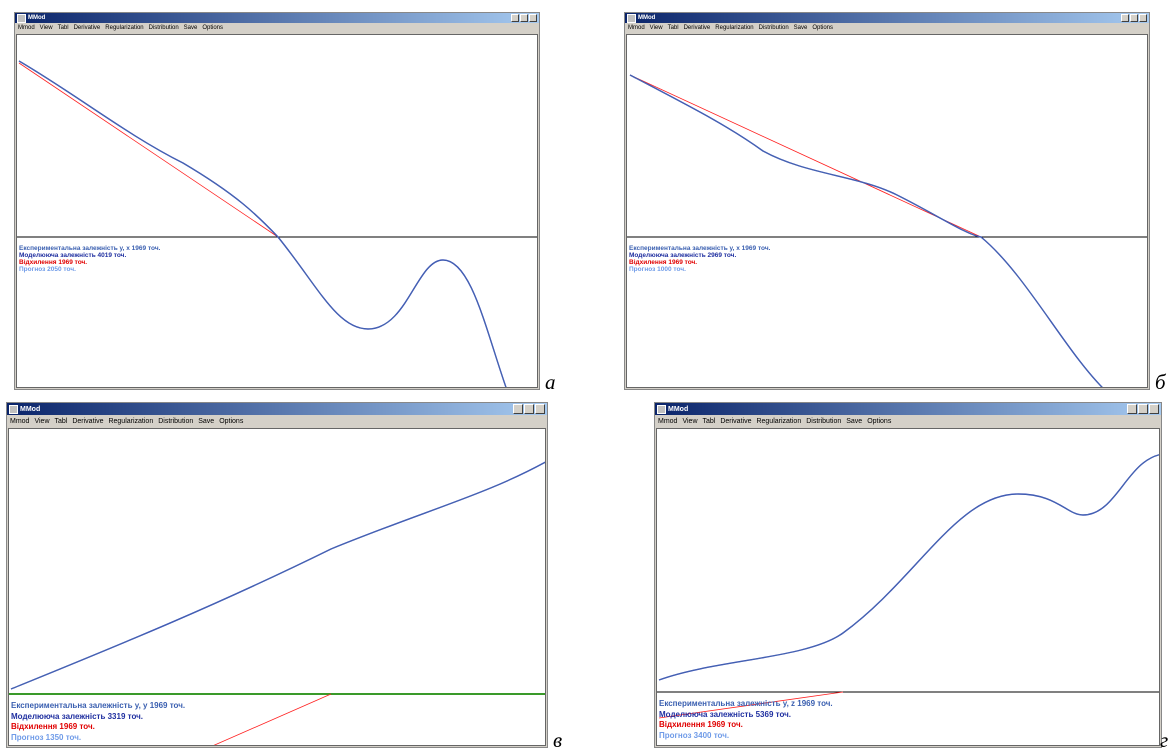 This screenshot has height=753, width=1170. Describe the element at coordinates (908, 567) in the screenshot. I see `model-curve` at that location.